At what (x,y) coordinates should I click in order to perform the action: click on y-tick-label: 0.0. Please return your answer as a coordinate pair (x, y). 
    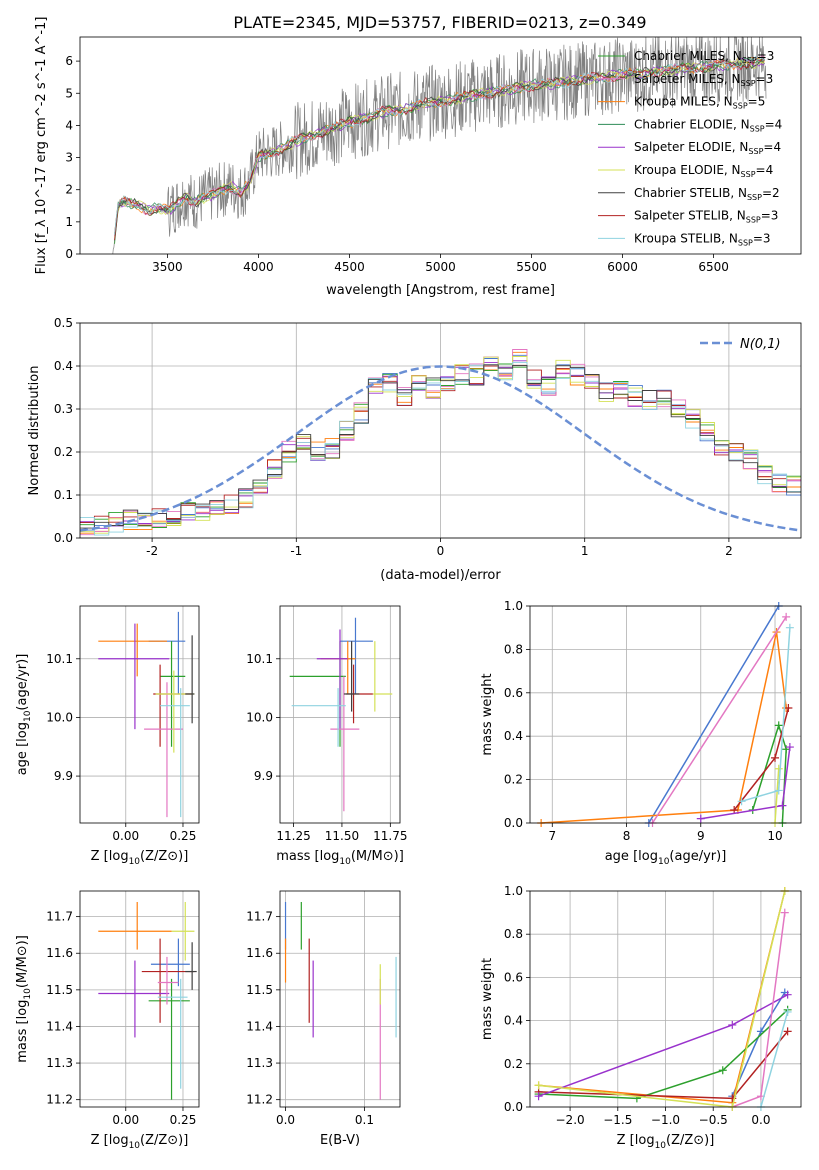
    Looking at the image, I should click on (513, 823).